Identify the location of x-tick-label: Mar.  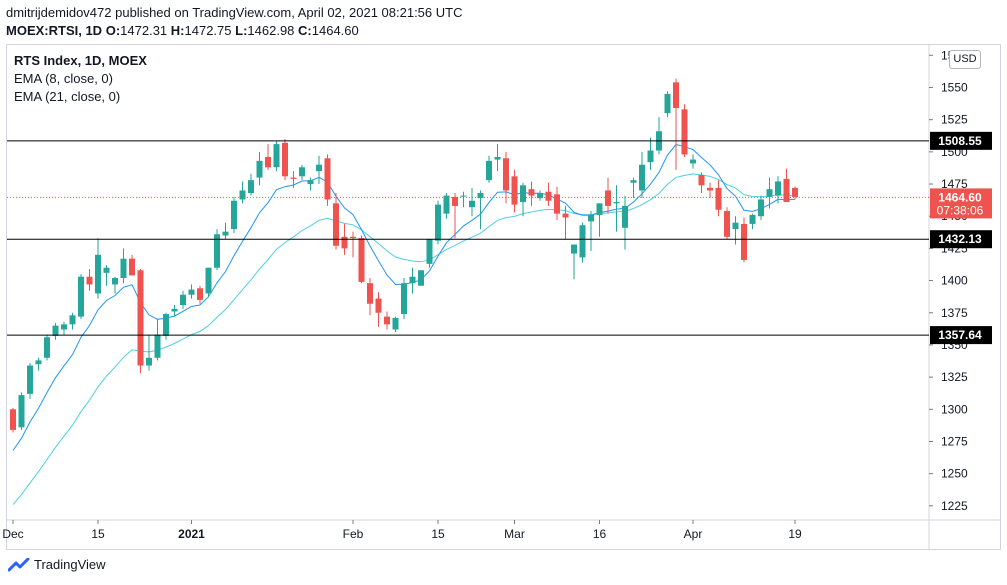
(514, 534).